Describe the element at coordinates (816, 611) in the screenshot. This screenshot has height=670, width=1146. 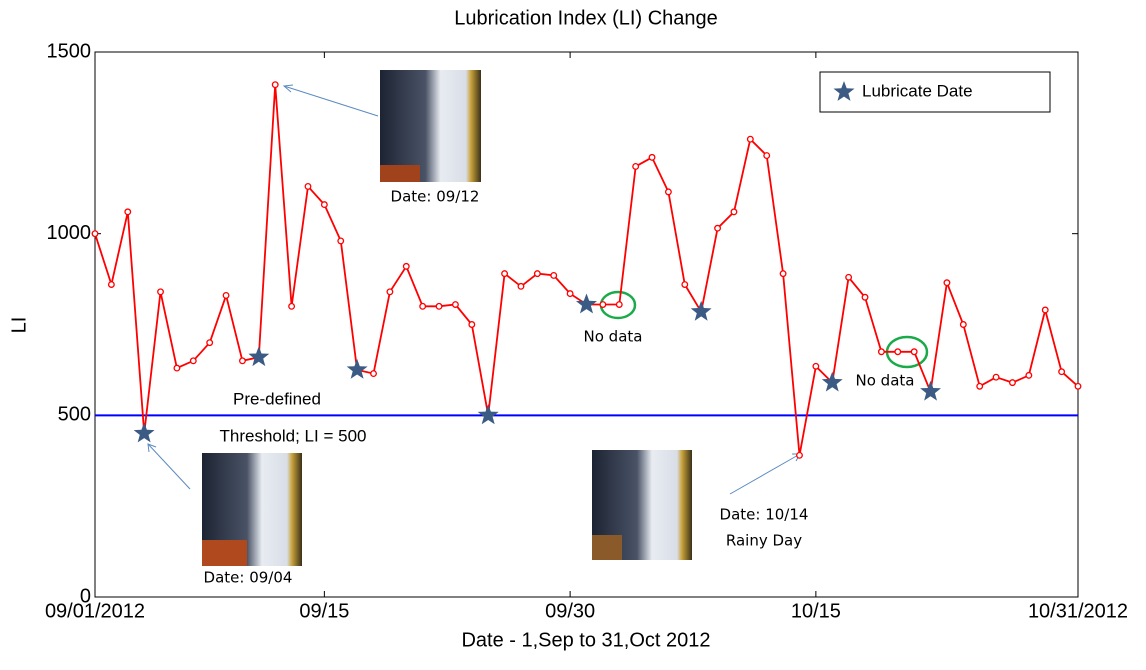
I see `x-tick-label: 10/15` at that location.